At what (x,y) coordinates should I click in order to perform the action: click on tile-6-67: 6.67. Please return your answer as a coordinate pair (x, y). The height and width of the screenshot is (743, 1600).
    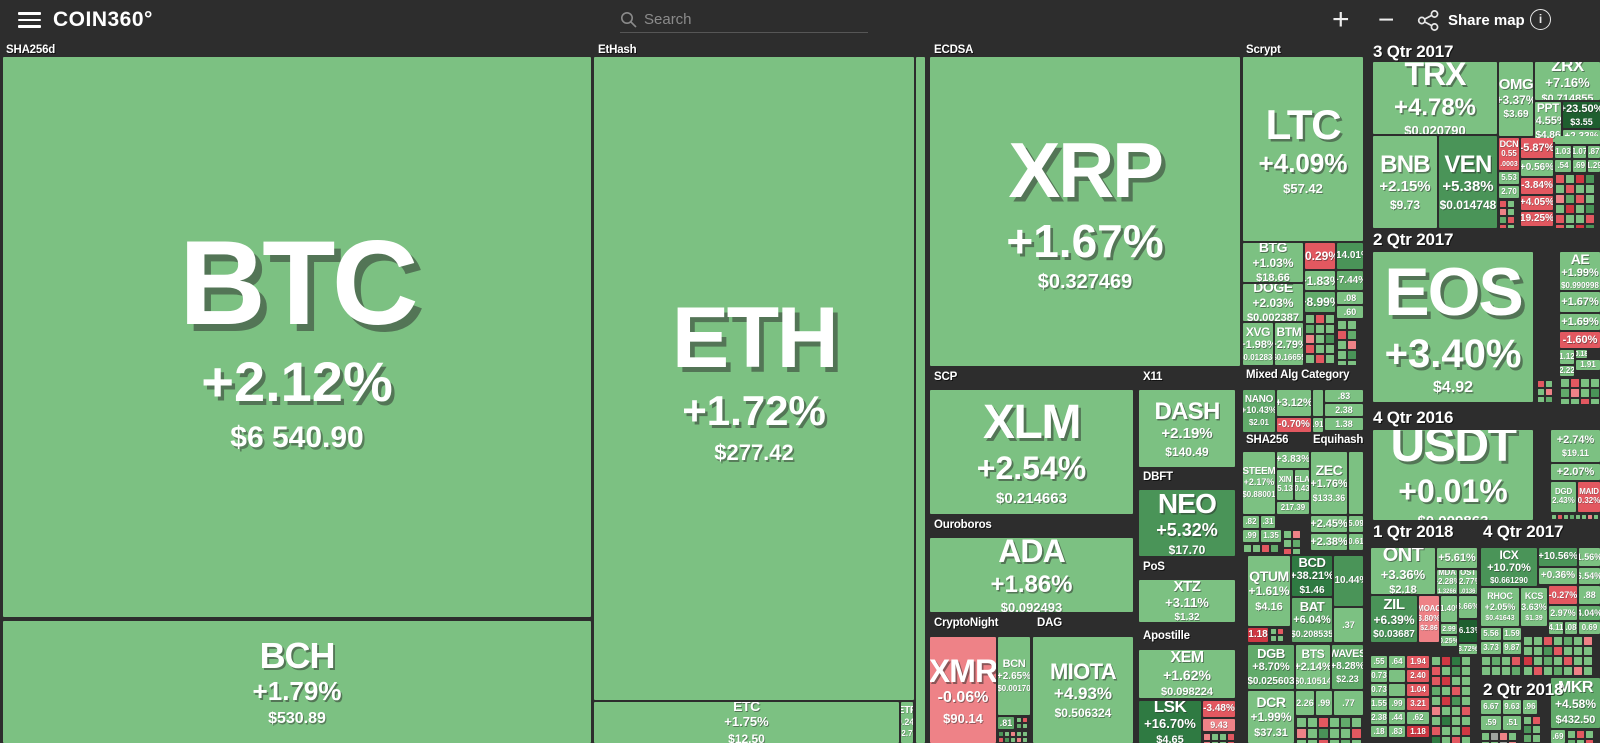
    Looking at the image, I should click on (1491, 707).